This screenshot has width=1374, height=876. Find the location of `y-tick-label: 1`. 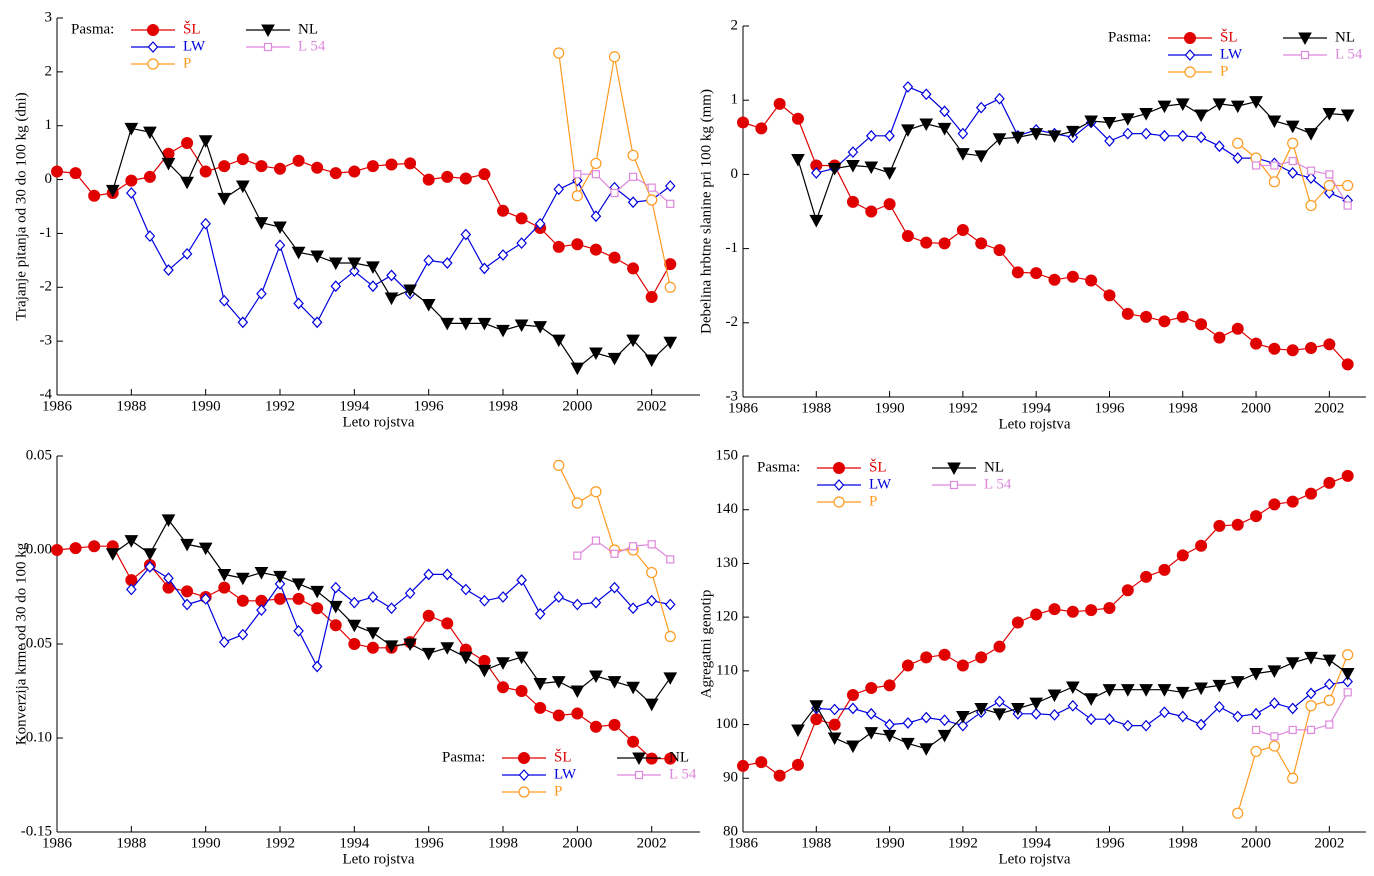

y-tick-label: 1 is located at coordinates (735, 100).